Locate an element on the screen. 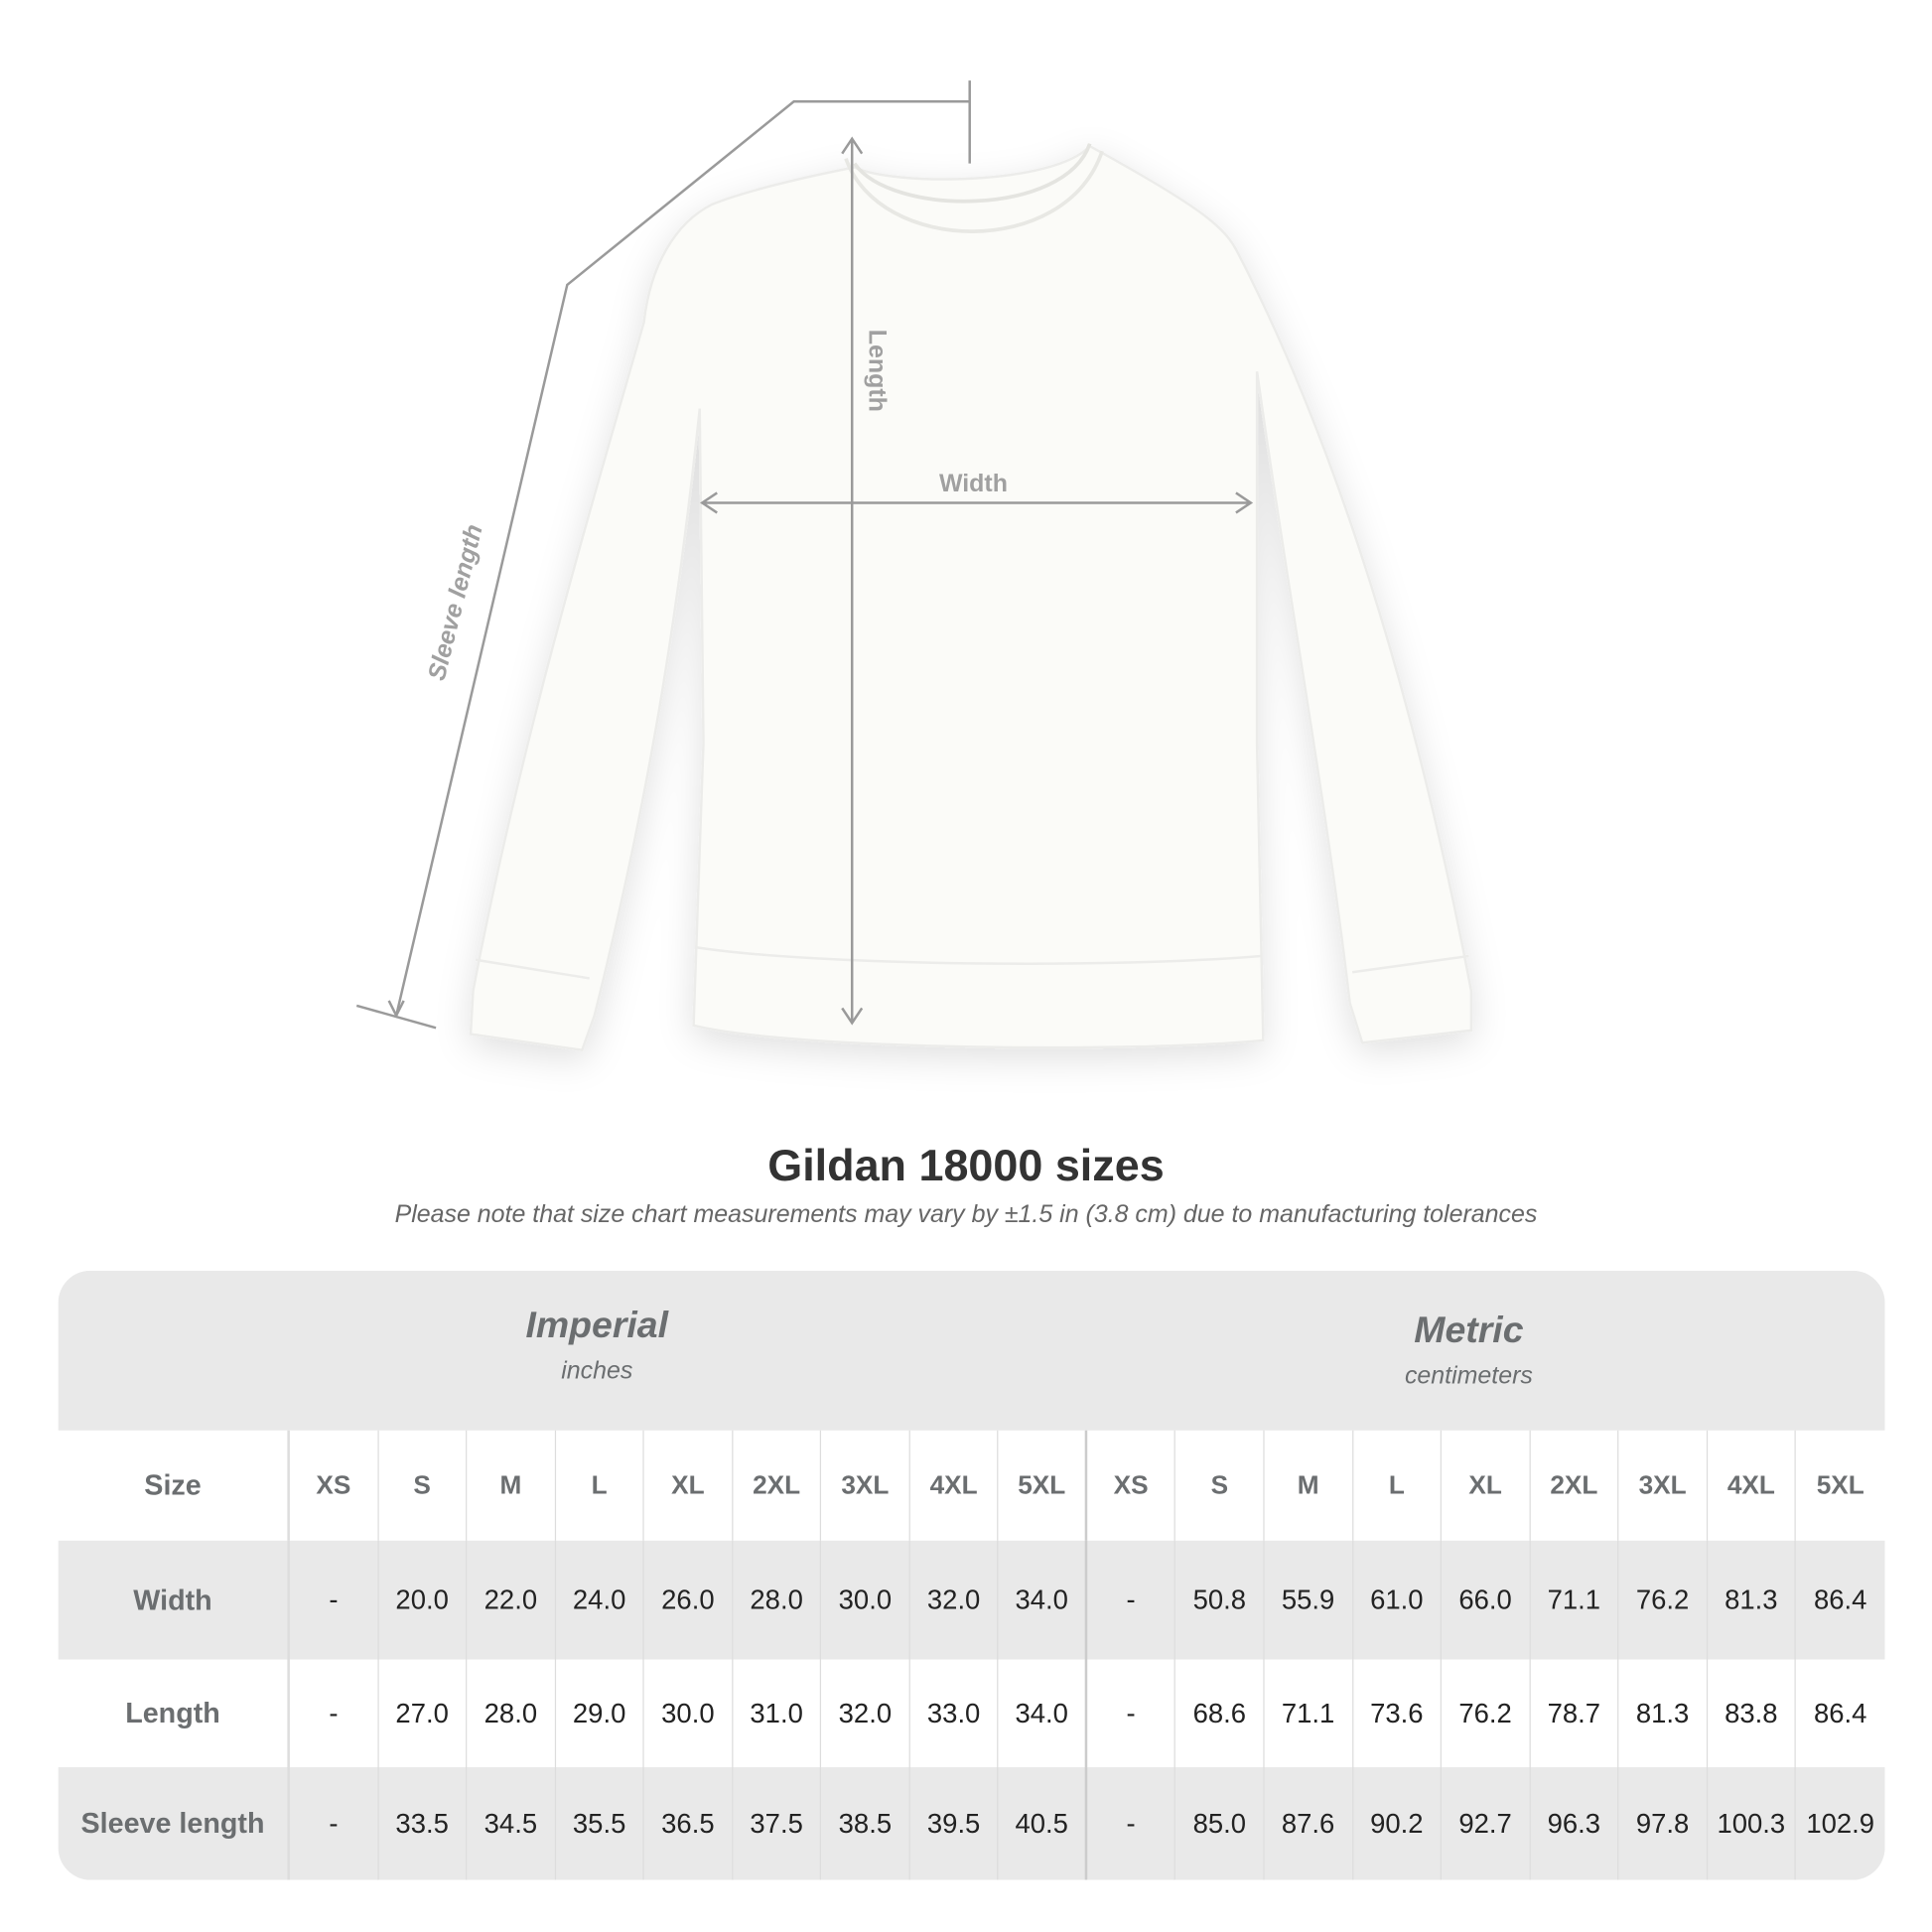 The height and width of the screenshot is (1932, 1932). row-label: Sleeve length is located at coordinates (174, 1823).